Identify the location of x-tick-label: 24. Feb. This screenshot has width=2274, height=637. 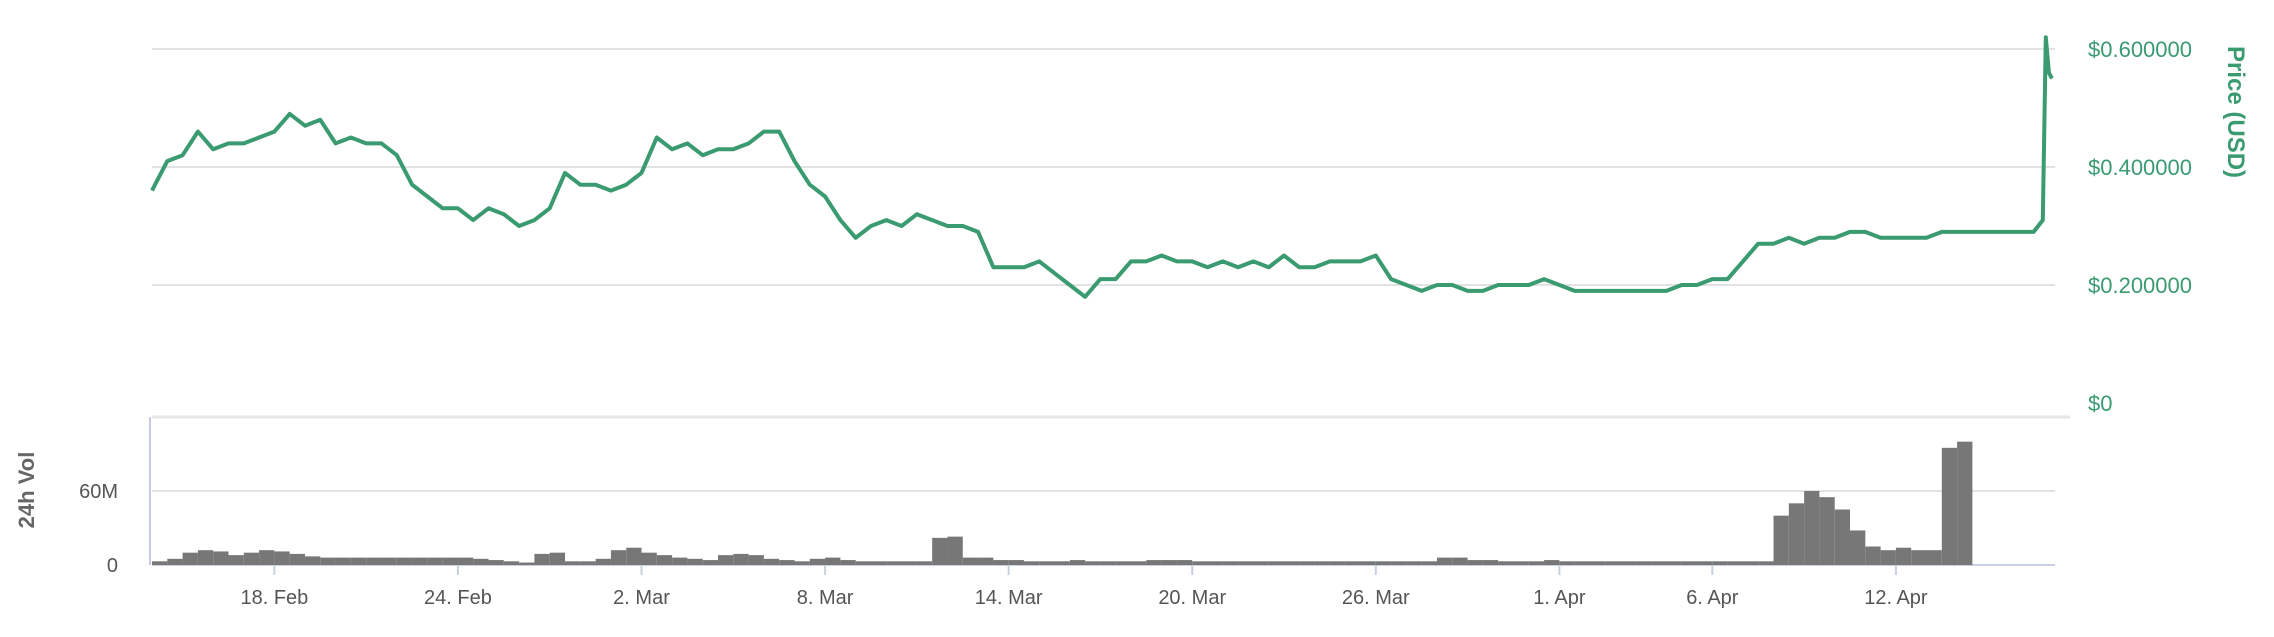
(458, 598).